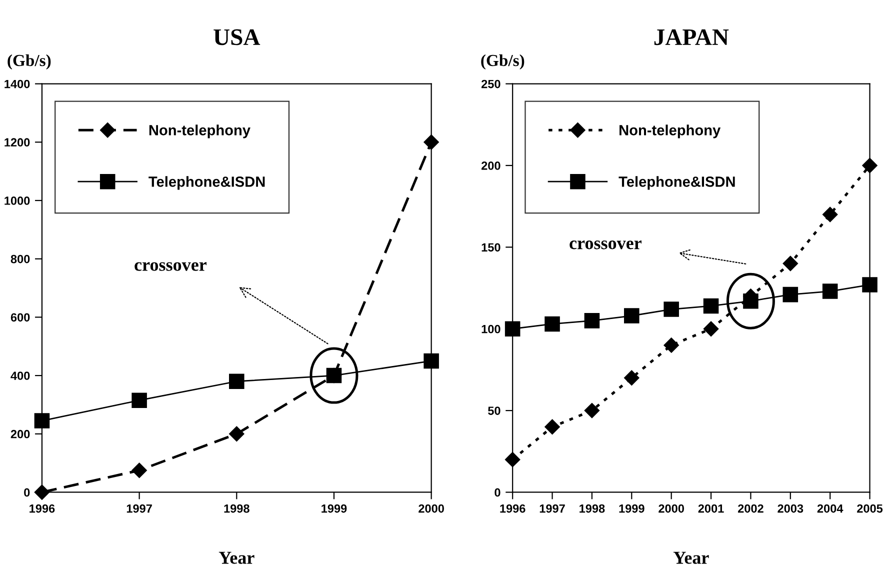  Describe the element at coordinates (711, 508) in the screenshot. I see `x-tick-label: 2001` at that location.